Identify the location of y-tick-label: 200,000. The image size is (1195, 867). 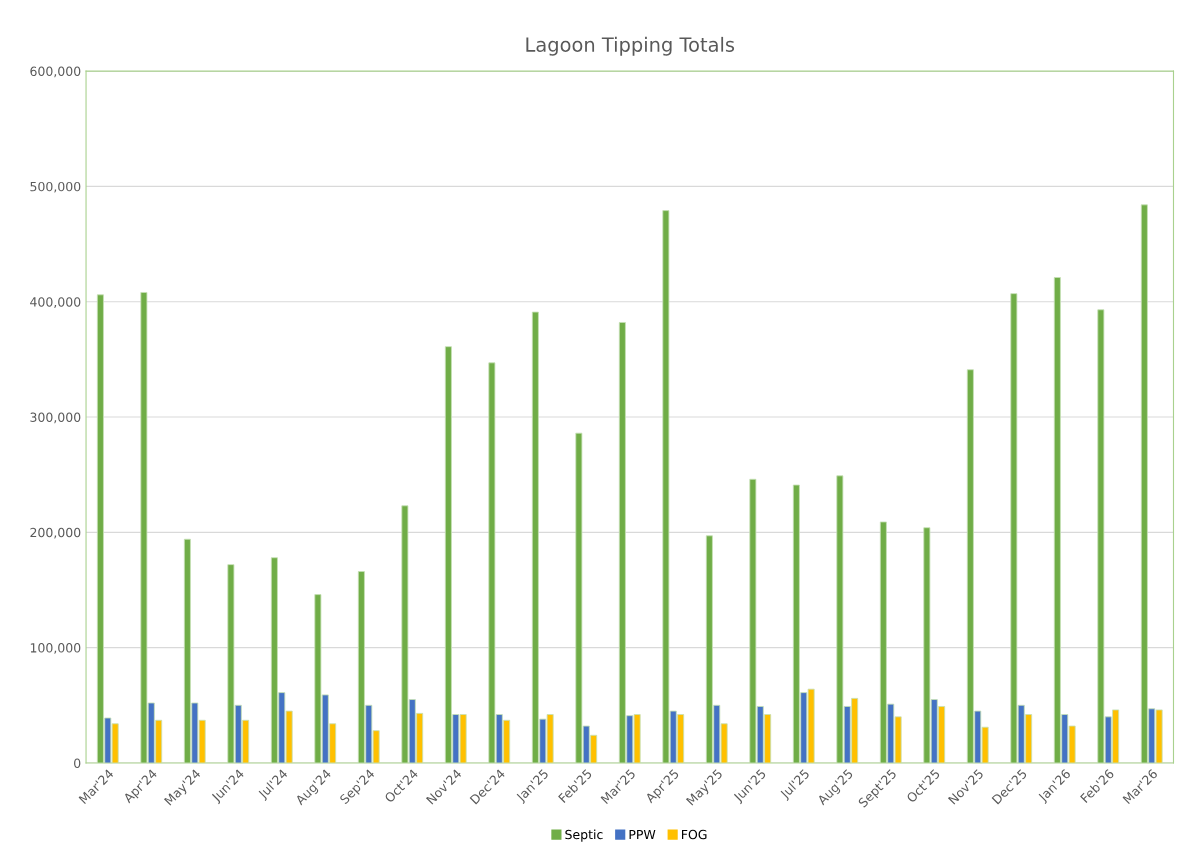
(55, 533).